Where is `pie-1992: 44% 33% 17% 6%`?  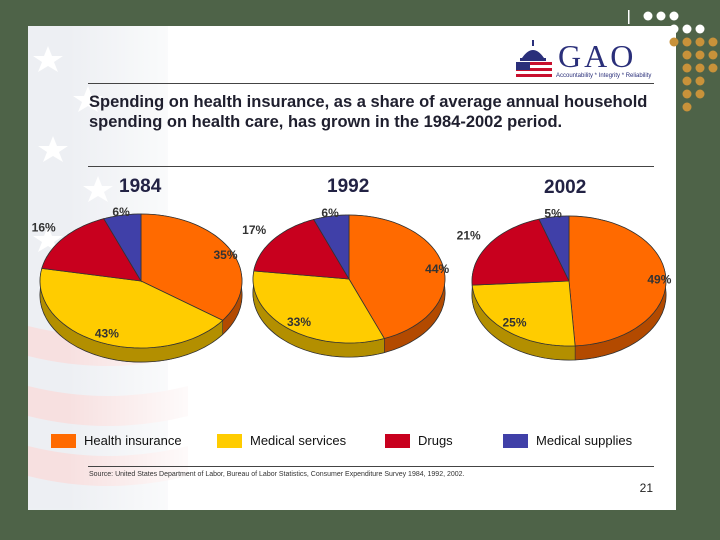
pie-1992: 44% 33% 17% 6% is located at coordinates (346, 282).